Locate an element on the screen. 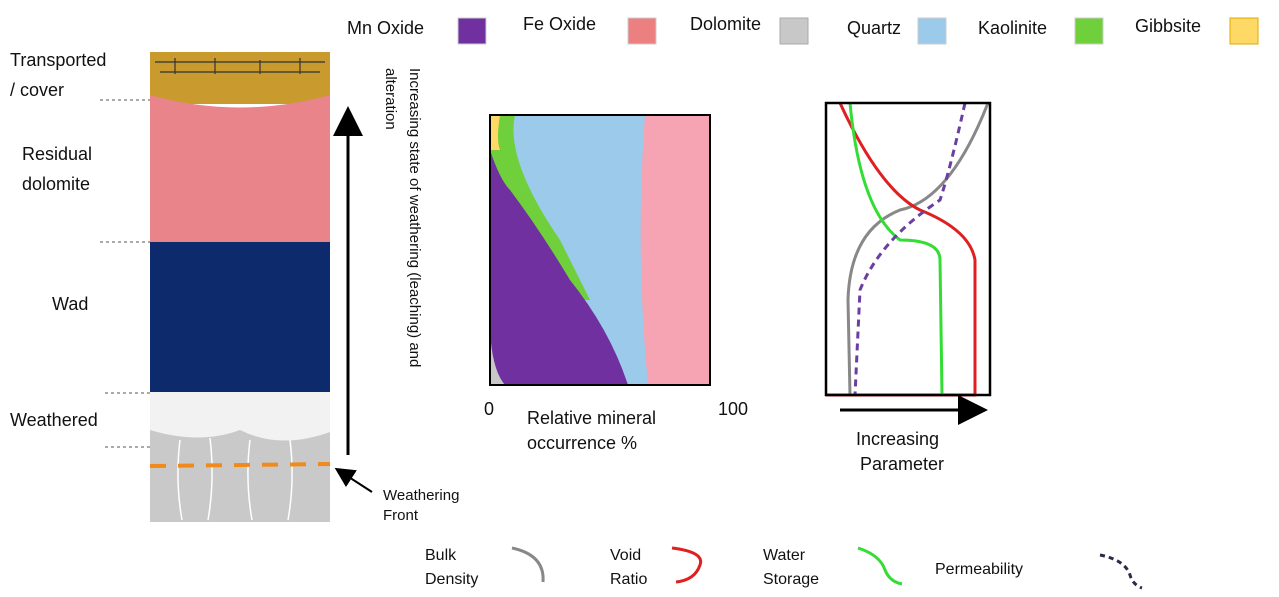 This screenshot has width=1279, height=597. layer-label: / cover is located at coordinates (37, 90).